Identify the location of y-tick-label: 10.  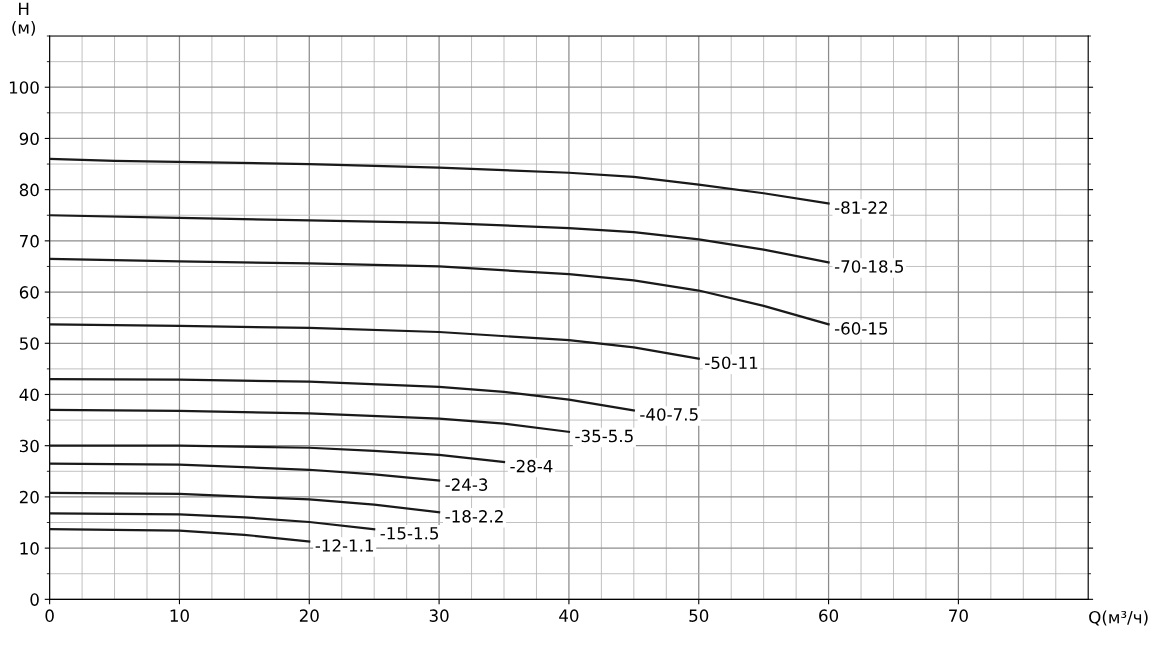
(29, 548).